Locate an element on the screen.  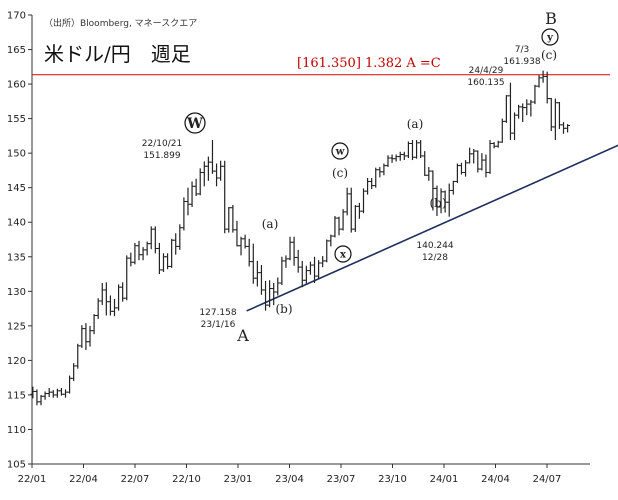
x-tick-label: 22/10 is located at coordinates (186, 479).